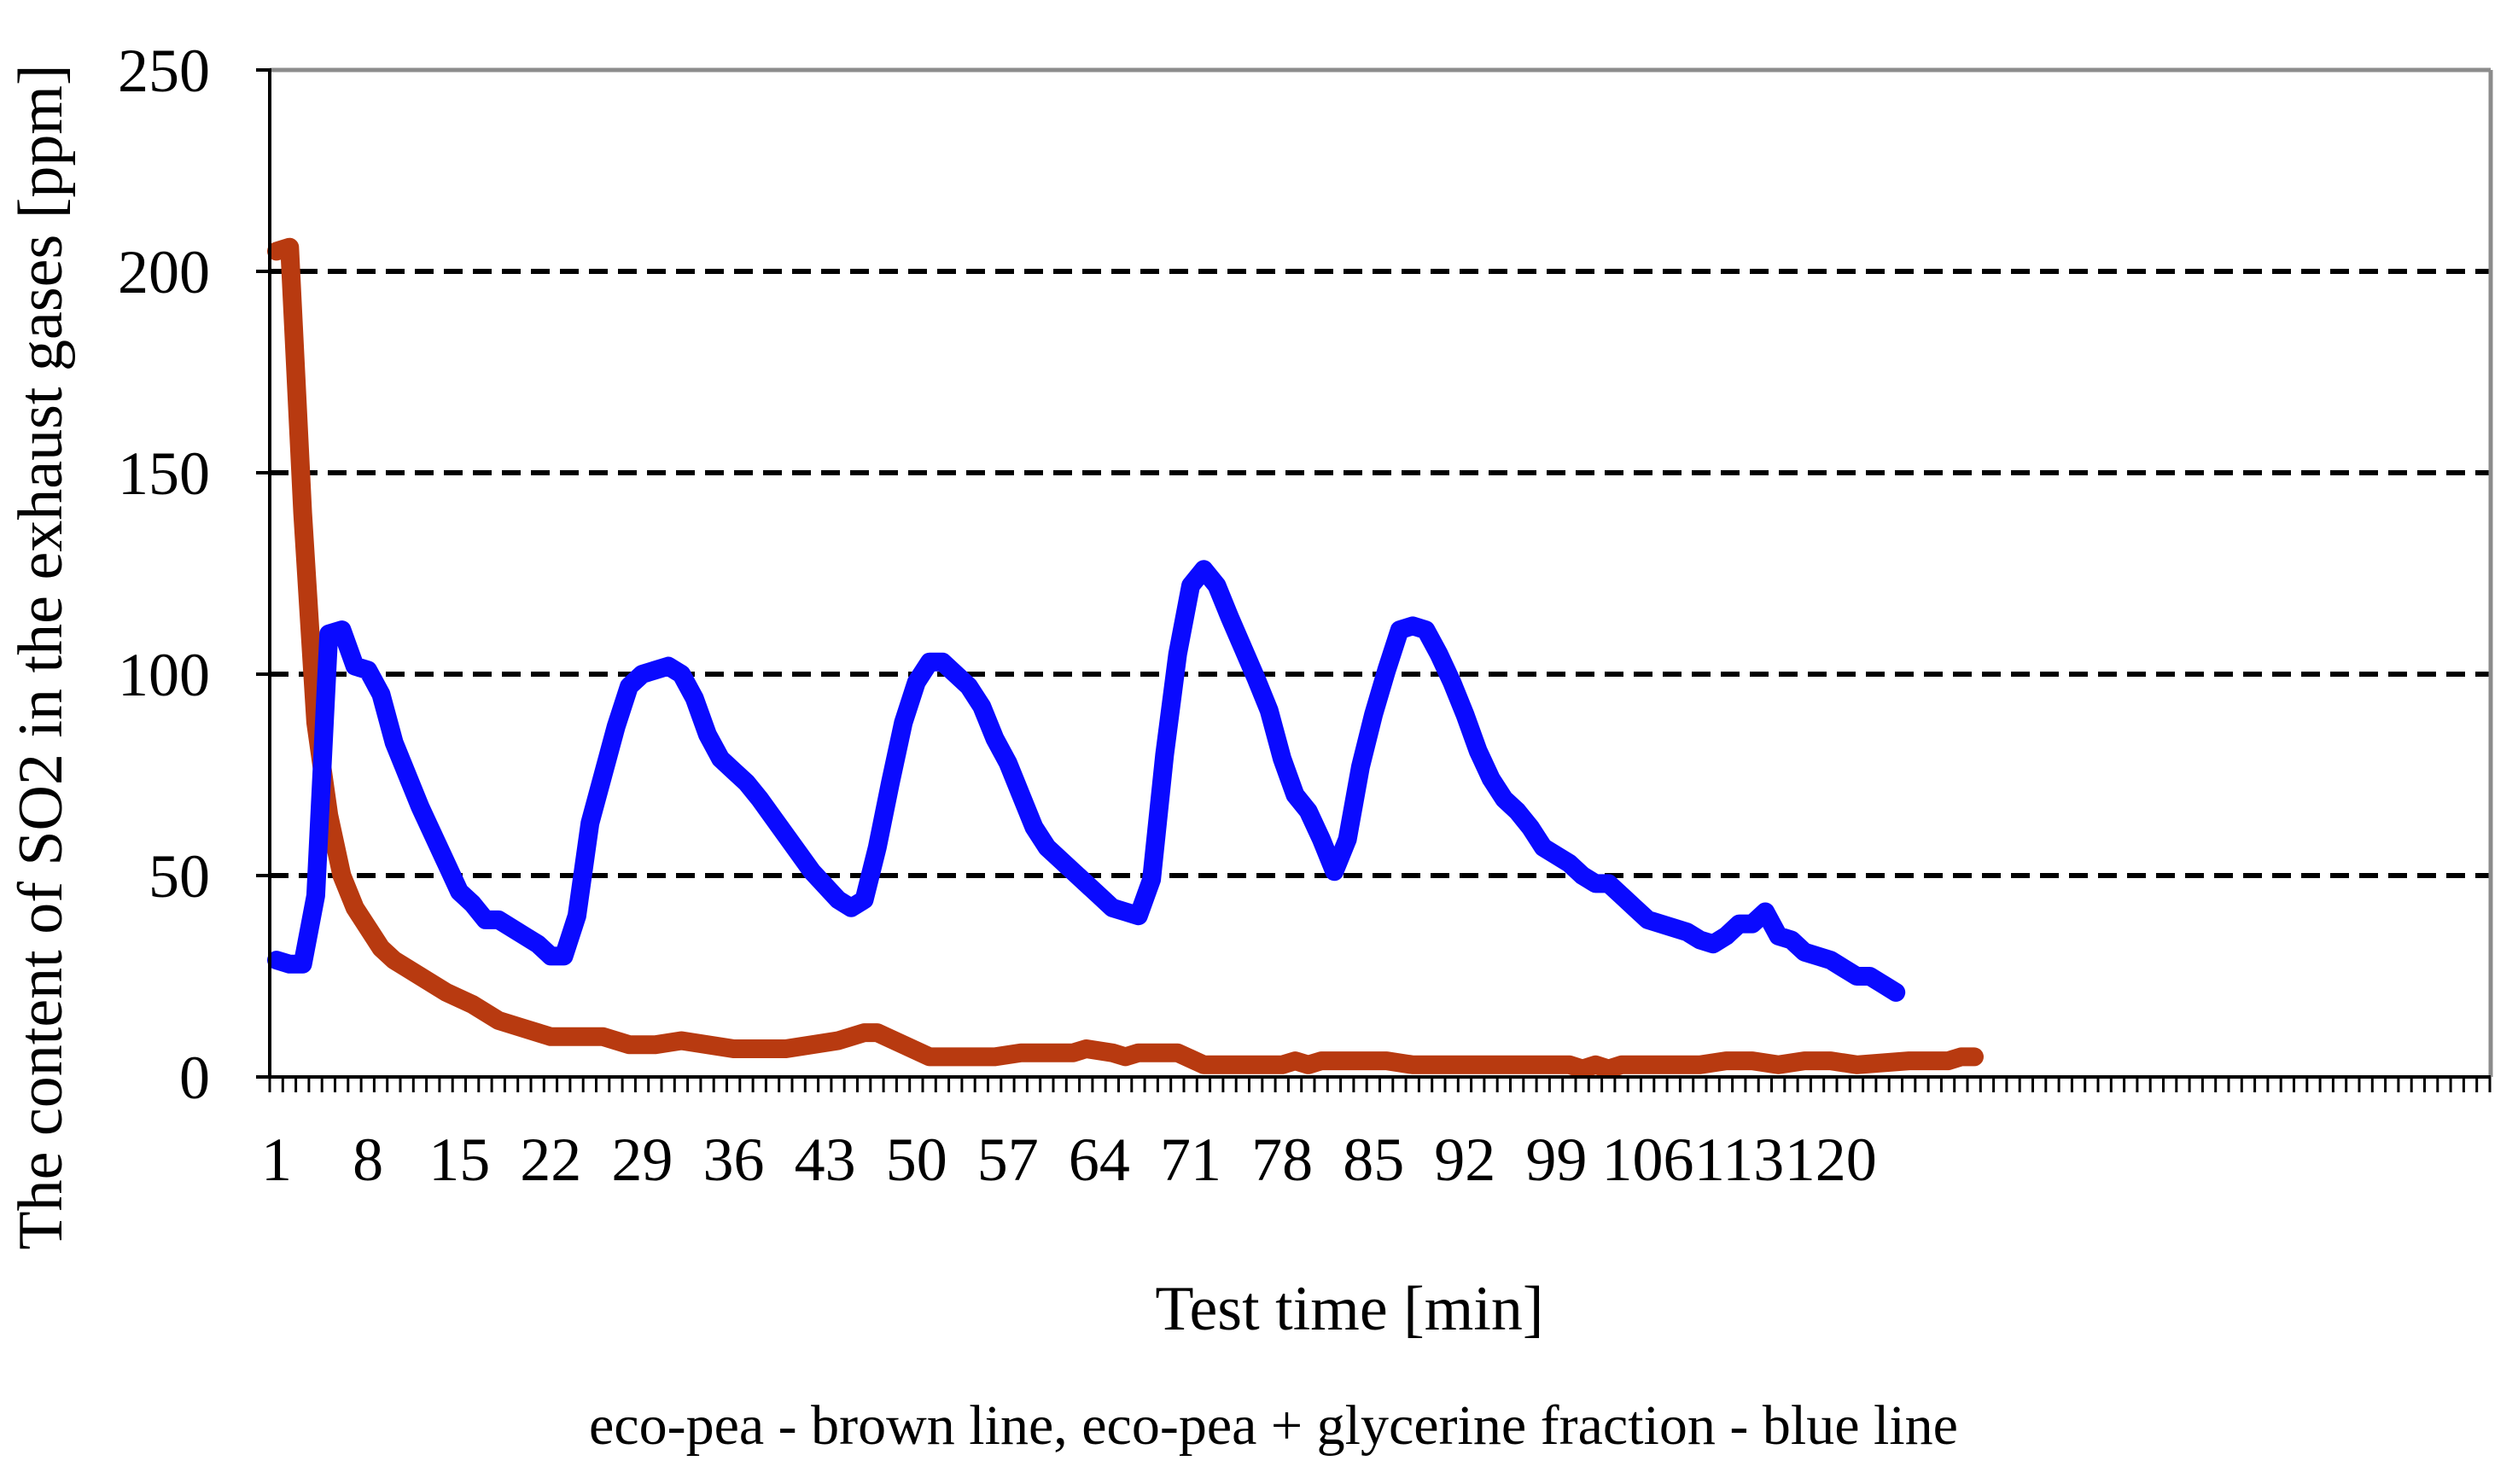 This screenshot has height=1484, width=2518. What do you see at coordinates (276, 1160) in the screenshot?
I see `x-tick-label-1: 1` at bounding box center [276, 1160].